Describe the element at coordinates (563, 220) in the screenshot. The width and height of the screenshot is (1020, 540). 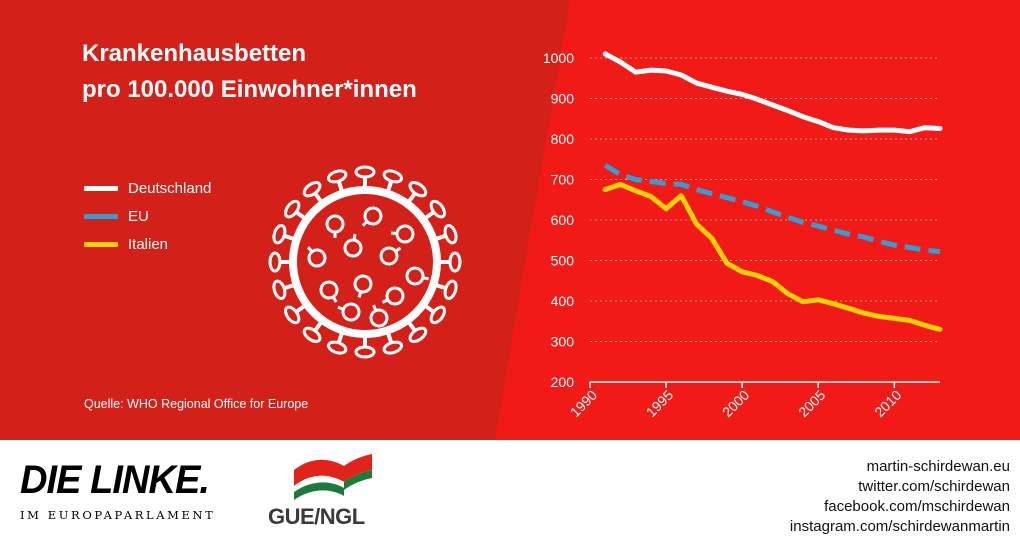
I see `y-tick-label: 600` at that location.